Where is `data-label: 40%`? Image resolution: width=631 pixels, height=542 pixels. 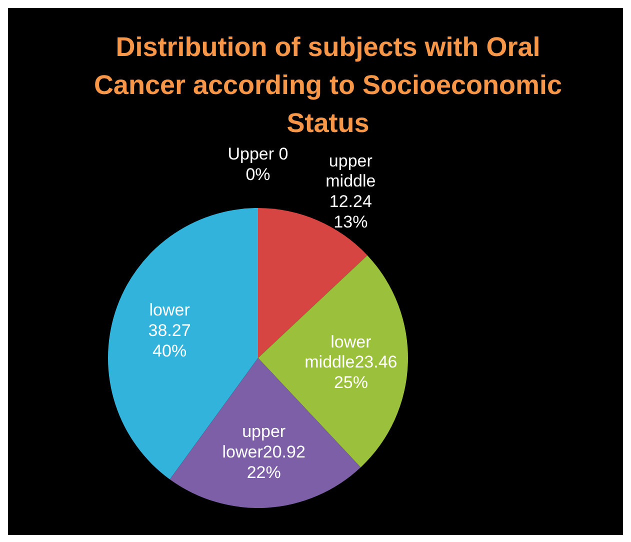 data-label: 40% is located at coordinates (169, 350).